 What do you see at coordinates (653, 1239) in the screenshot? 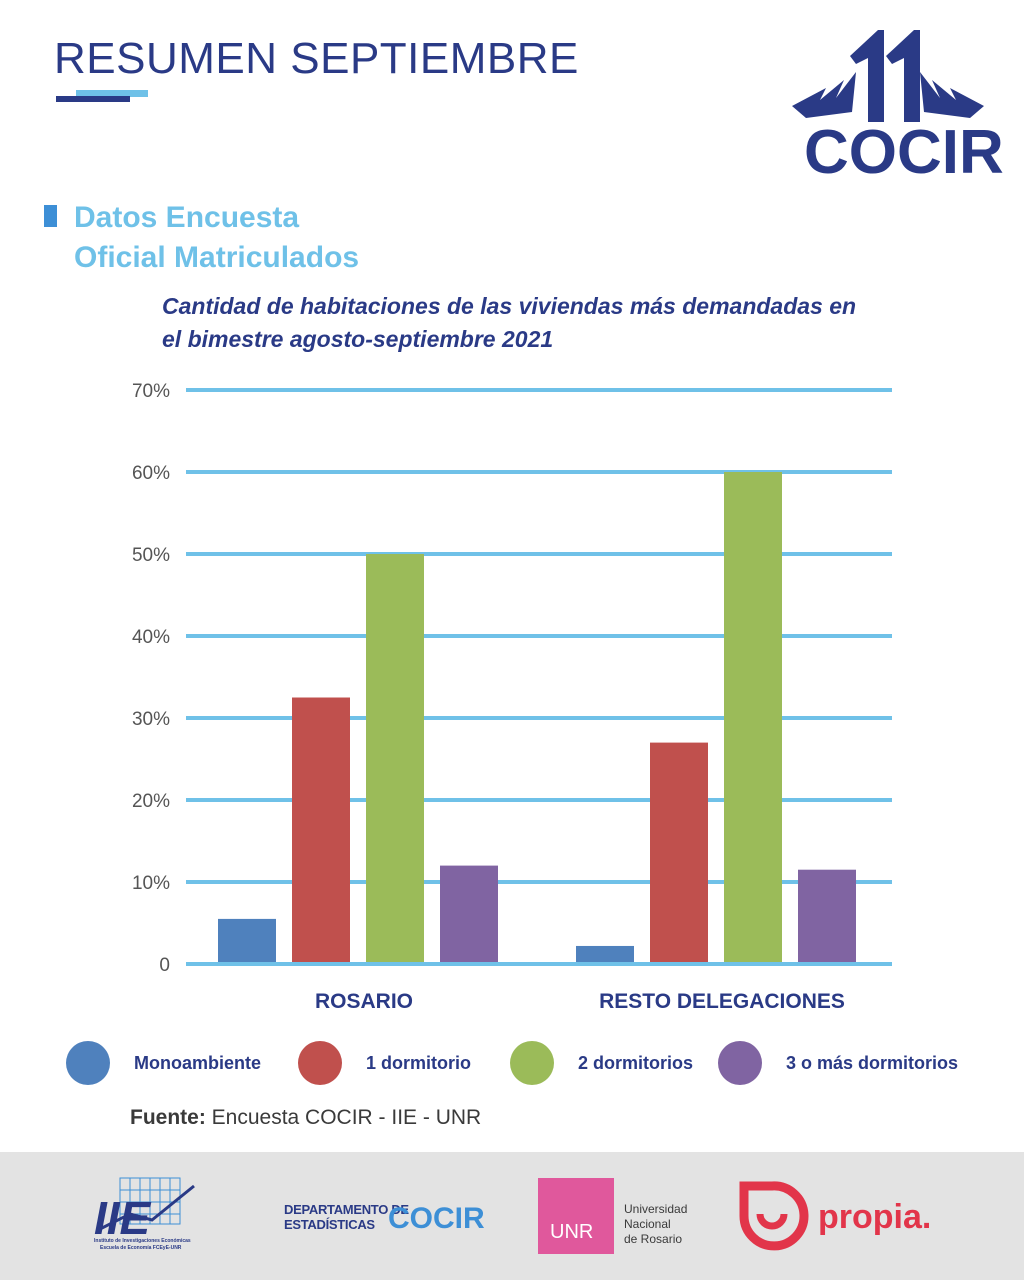
I see `unr-line3: de Rosario` at bounding box center [653, 1239].